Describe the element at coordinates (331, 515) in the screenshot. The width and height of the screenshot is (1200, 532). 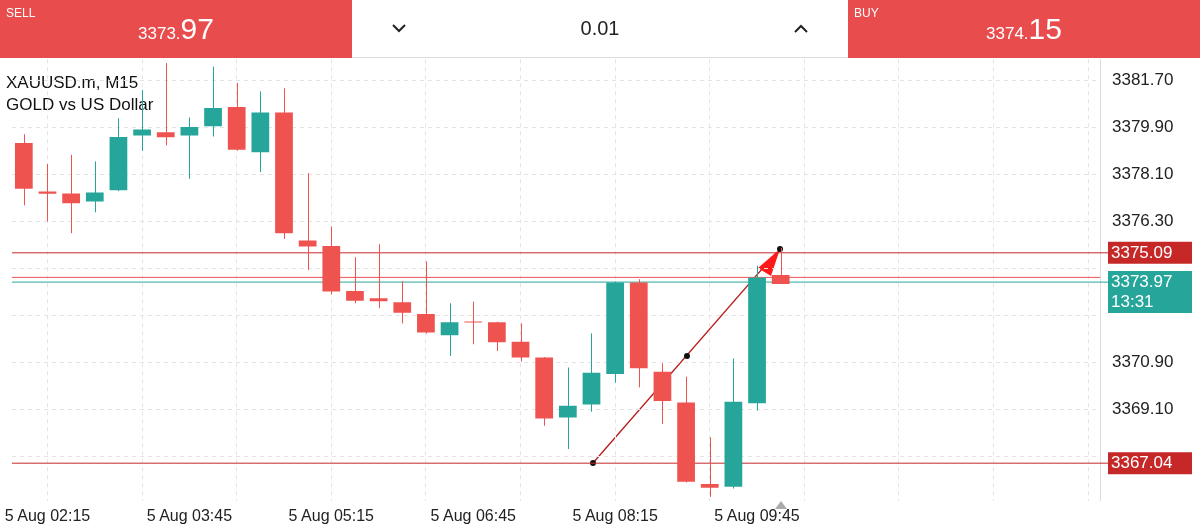
I see `x-tick-label: 5 Aug 05:15` at that location.